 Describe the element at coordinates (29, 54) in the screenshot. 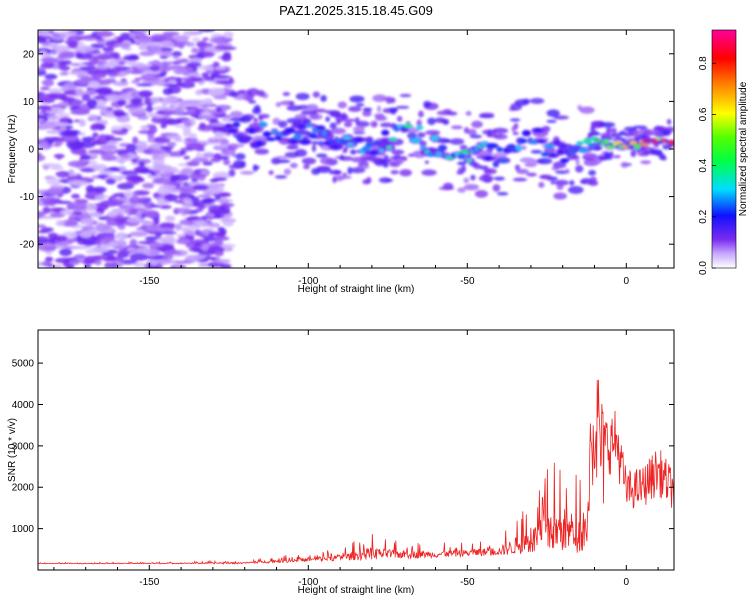

I see `top-y-tick-label: 20` at that location.